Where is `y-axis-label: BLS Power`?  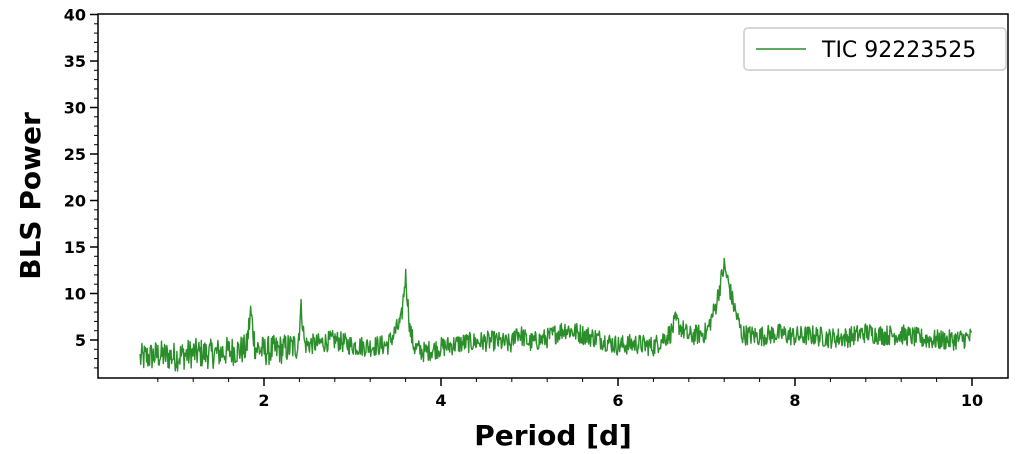 y-axis-label: BLS Power is located at coordinates (30, 196).